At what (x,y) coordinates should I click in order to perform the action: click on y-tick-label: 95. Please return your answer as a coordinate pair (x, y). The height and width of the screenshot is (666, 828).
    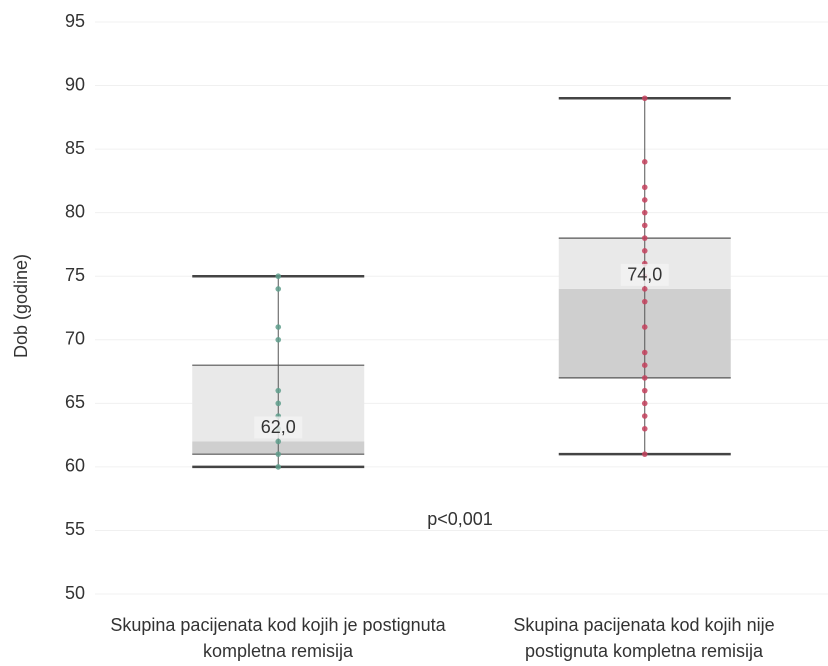
    Looking at the image, I should click on (75, 21).